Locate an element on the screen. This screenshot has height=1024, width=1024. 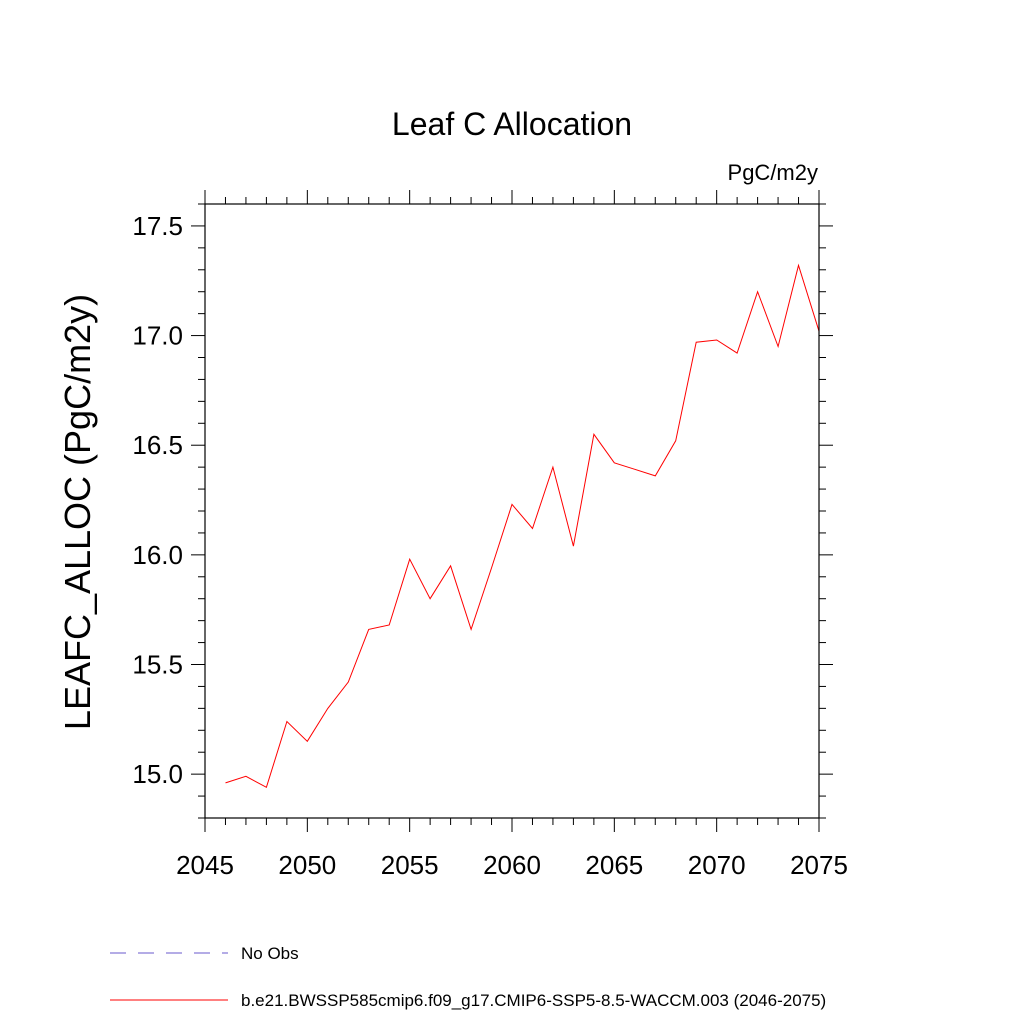
legend-label: No Obs is located at coordinates (270, 953).